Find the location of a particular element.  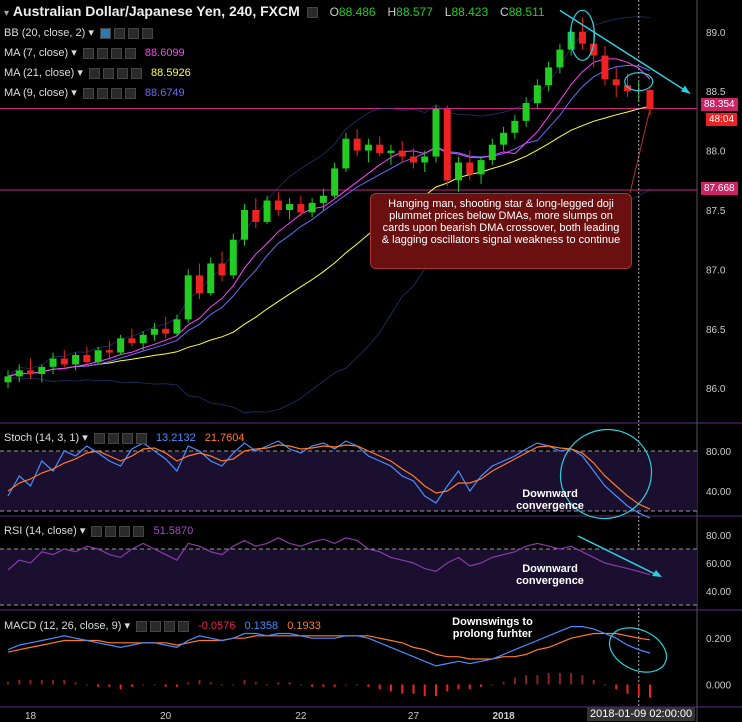

indicator-ma7-row: MA (7, close) ▾ 88.6099 is located at coordinates (94, 52).